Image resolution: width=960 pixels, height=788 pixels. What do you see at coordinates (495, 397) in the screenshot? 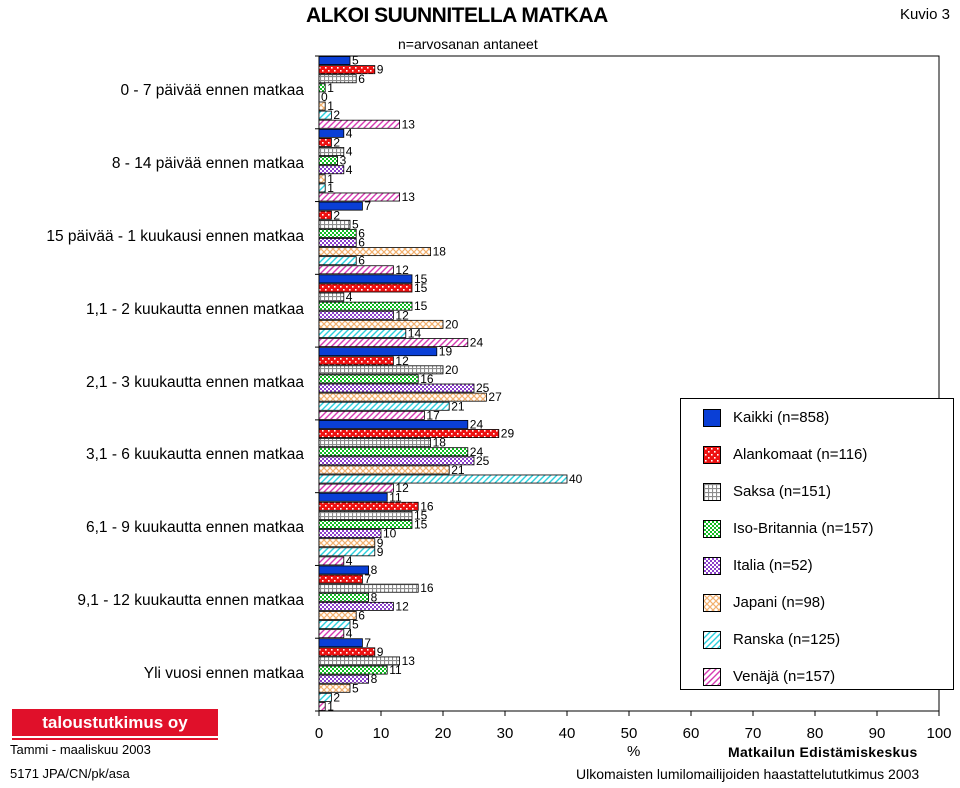
I see `bar-value-label: 27` at bounding box center [495, 397].